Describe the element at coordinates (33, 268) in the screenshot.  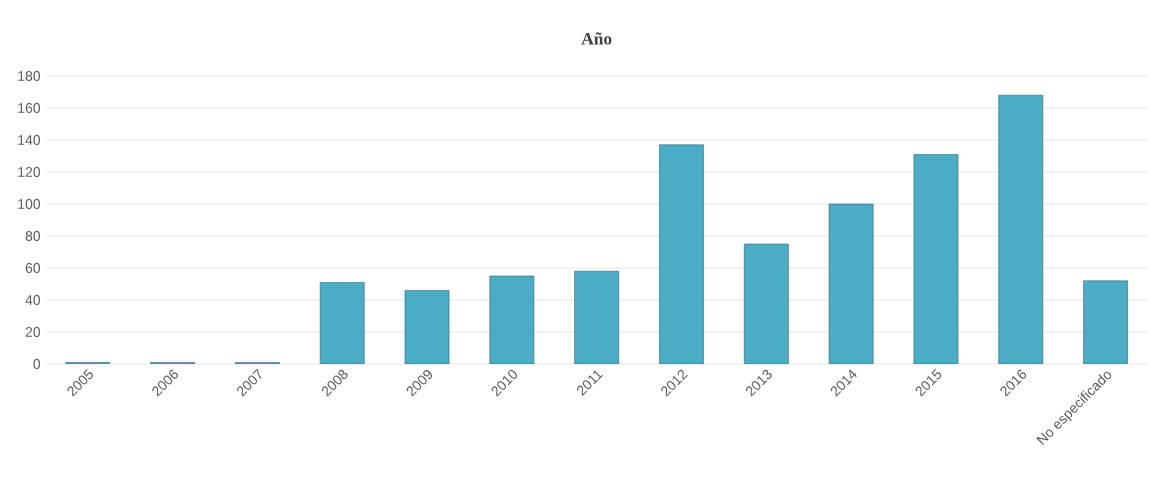
I see `y-tick-label: 60` at that location.